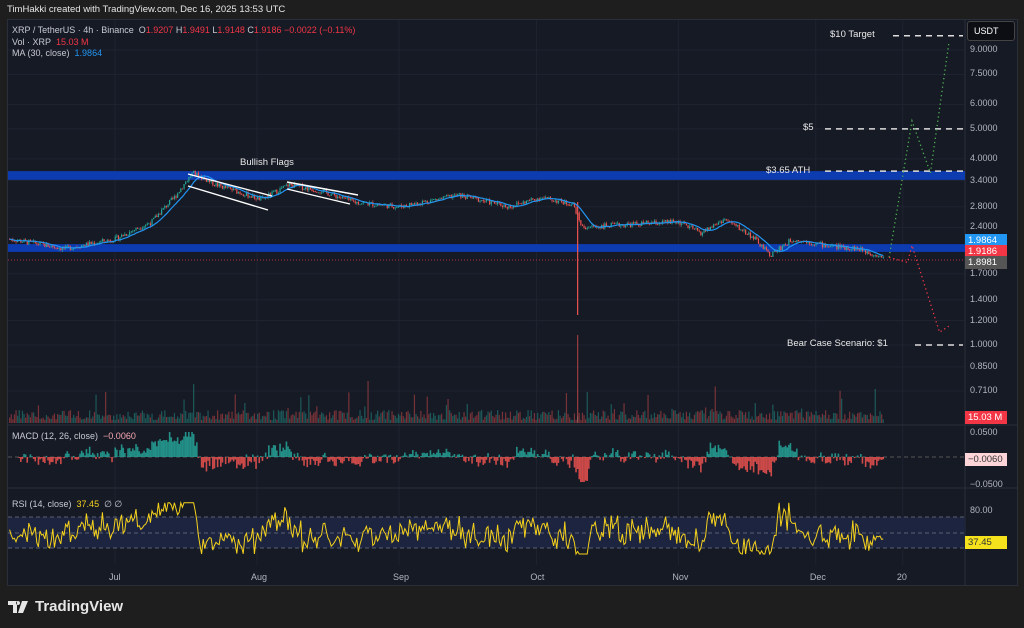 Image resolution: width=1024 pixels, height=628 pixels. What do you see at coordinates (984, 226) in the screenshot?
I see `price-axis-label: 2.4000` at bounding box center [984, 226].